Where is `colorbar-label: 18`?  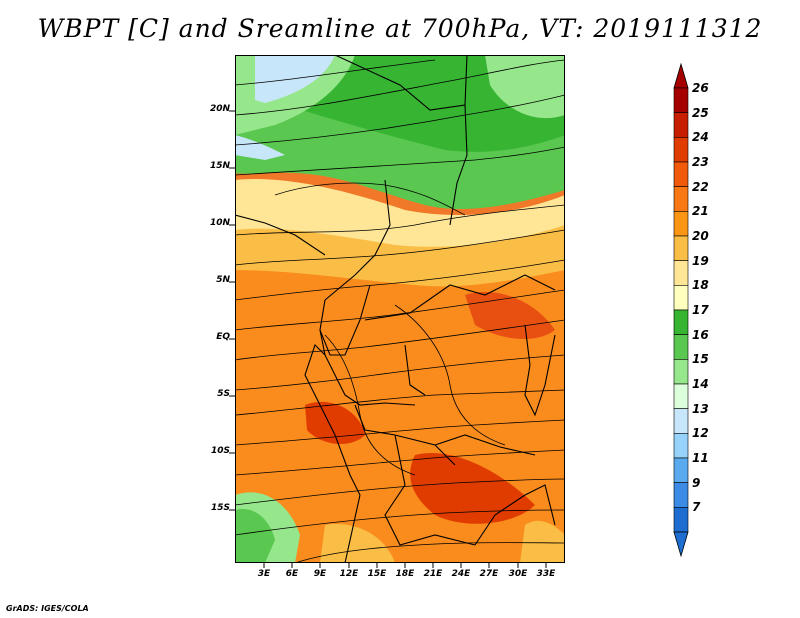
colorbar-label: 18 is located at coordinates (700, 285).